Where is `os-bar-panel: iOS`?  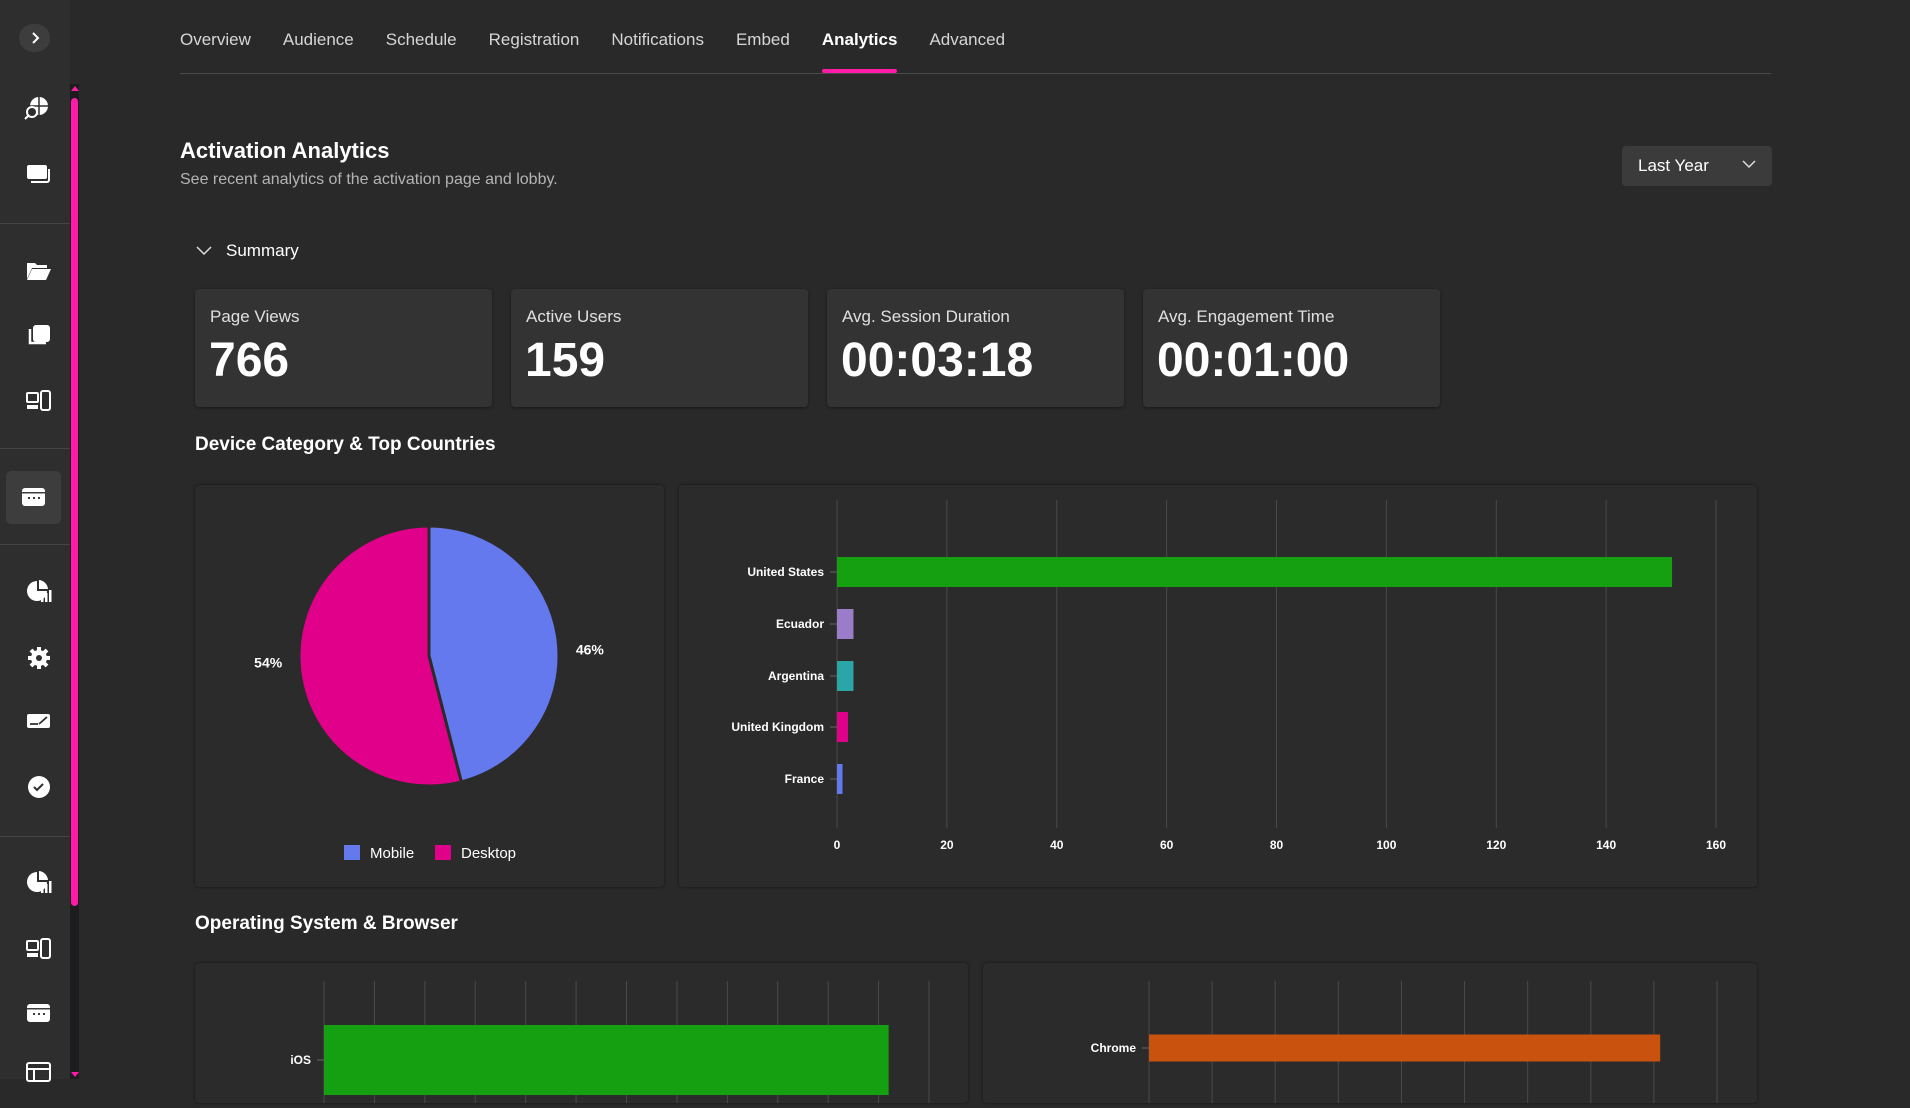 os-bar-panel: iOS is located at coordinates (581, 1035).